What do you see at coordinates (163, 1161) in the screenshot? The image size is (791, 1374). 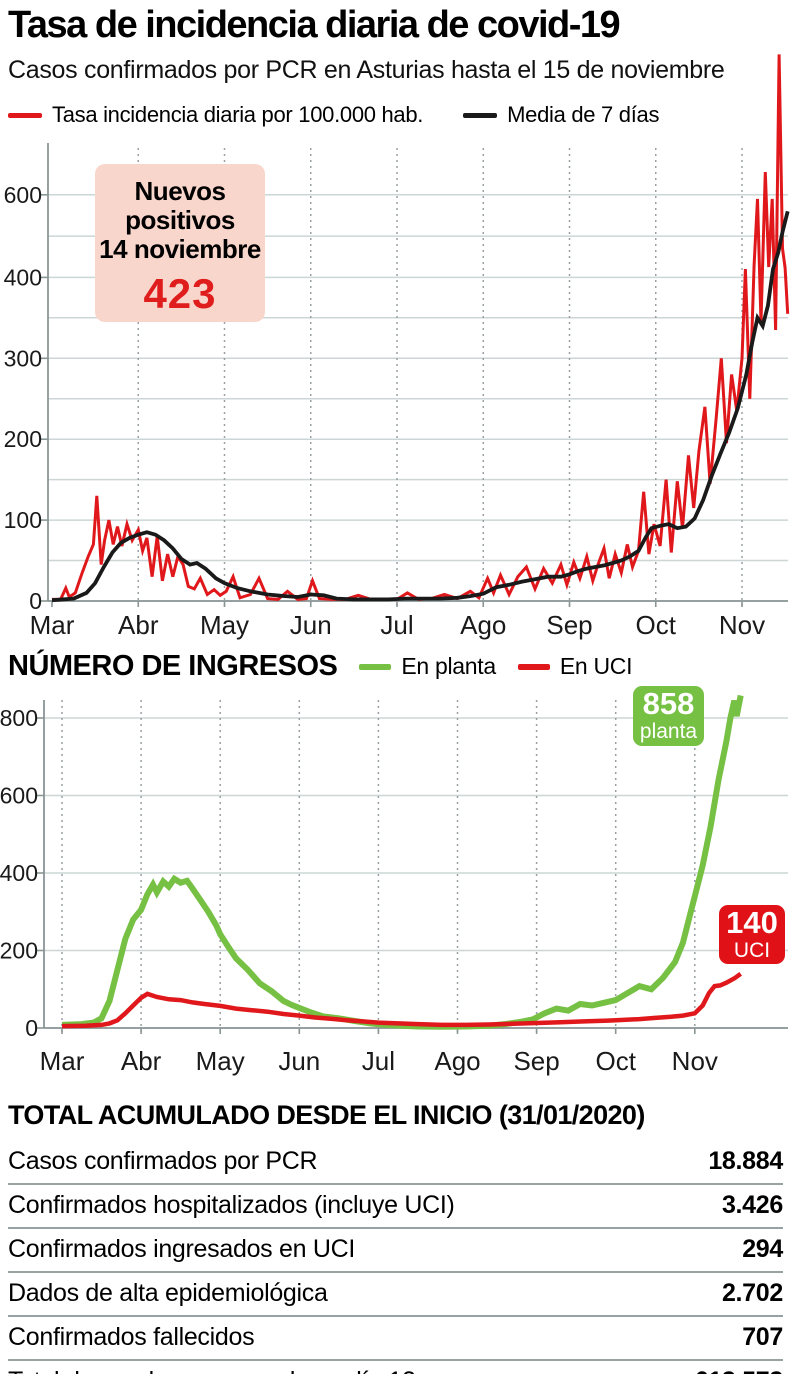 I see `row-label: Casos confirmados por PCR` at bounding box center [163, 1161].